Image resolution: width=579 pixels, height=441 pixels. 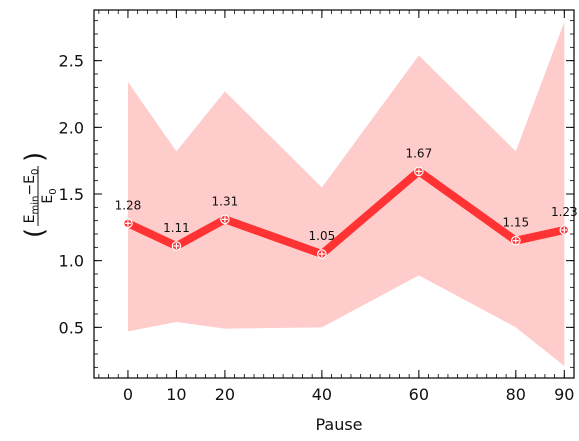 What do you see at coordinates (419, 394) in the screenshot?
I see `x-tick-label: 60` at bounding box center [419, 394].